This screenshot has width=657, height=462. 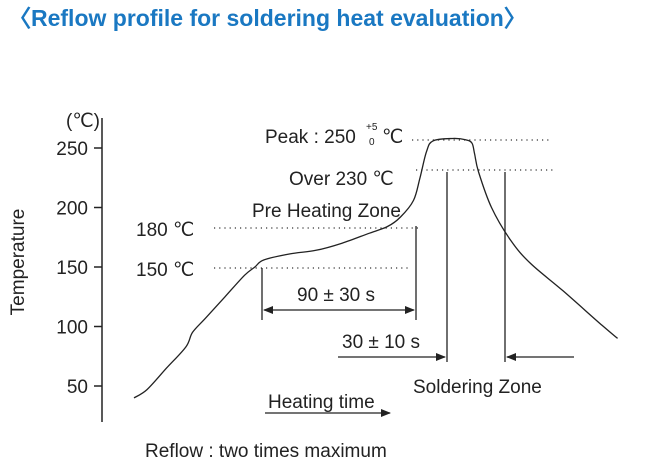 What do you see at coordinates (266, 451) in the screenshot?
I see `footer-note: Reflow : two times maximum` at bounding box center [266, 451].